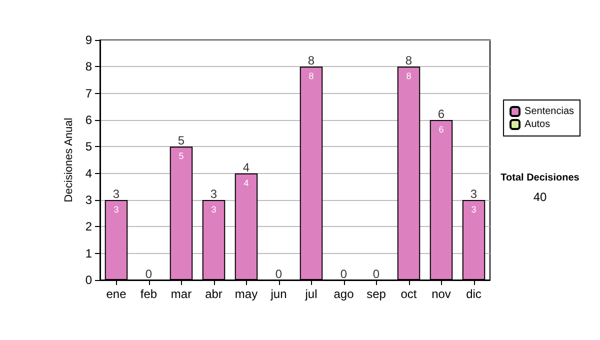 Image resolution: width=600 pixels, height=340 pixels. Describe the element at coordinates (181, 141) in the screenshot. I see `total-label: 5` at that location.